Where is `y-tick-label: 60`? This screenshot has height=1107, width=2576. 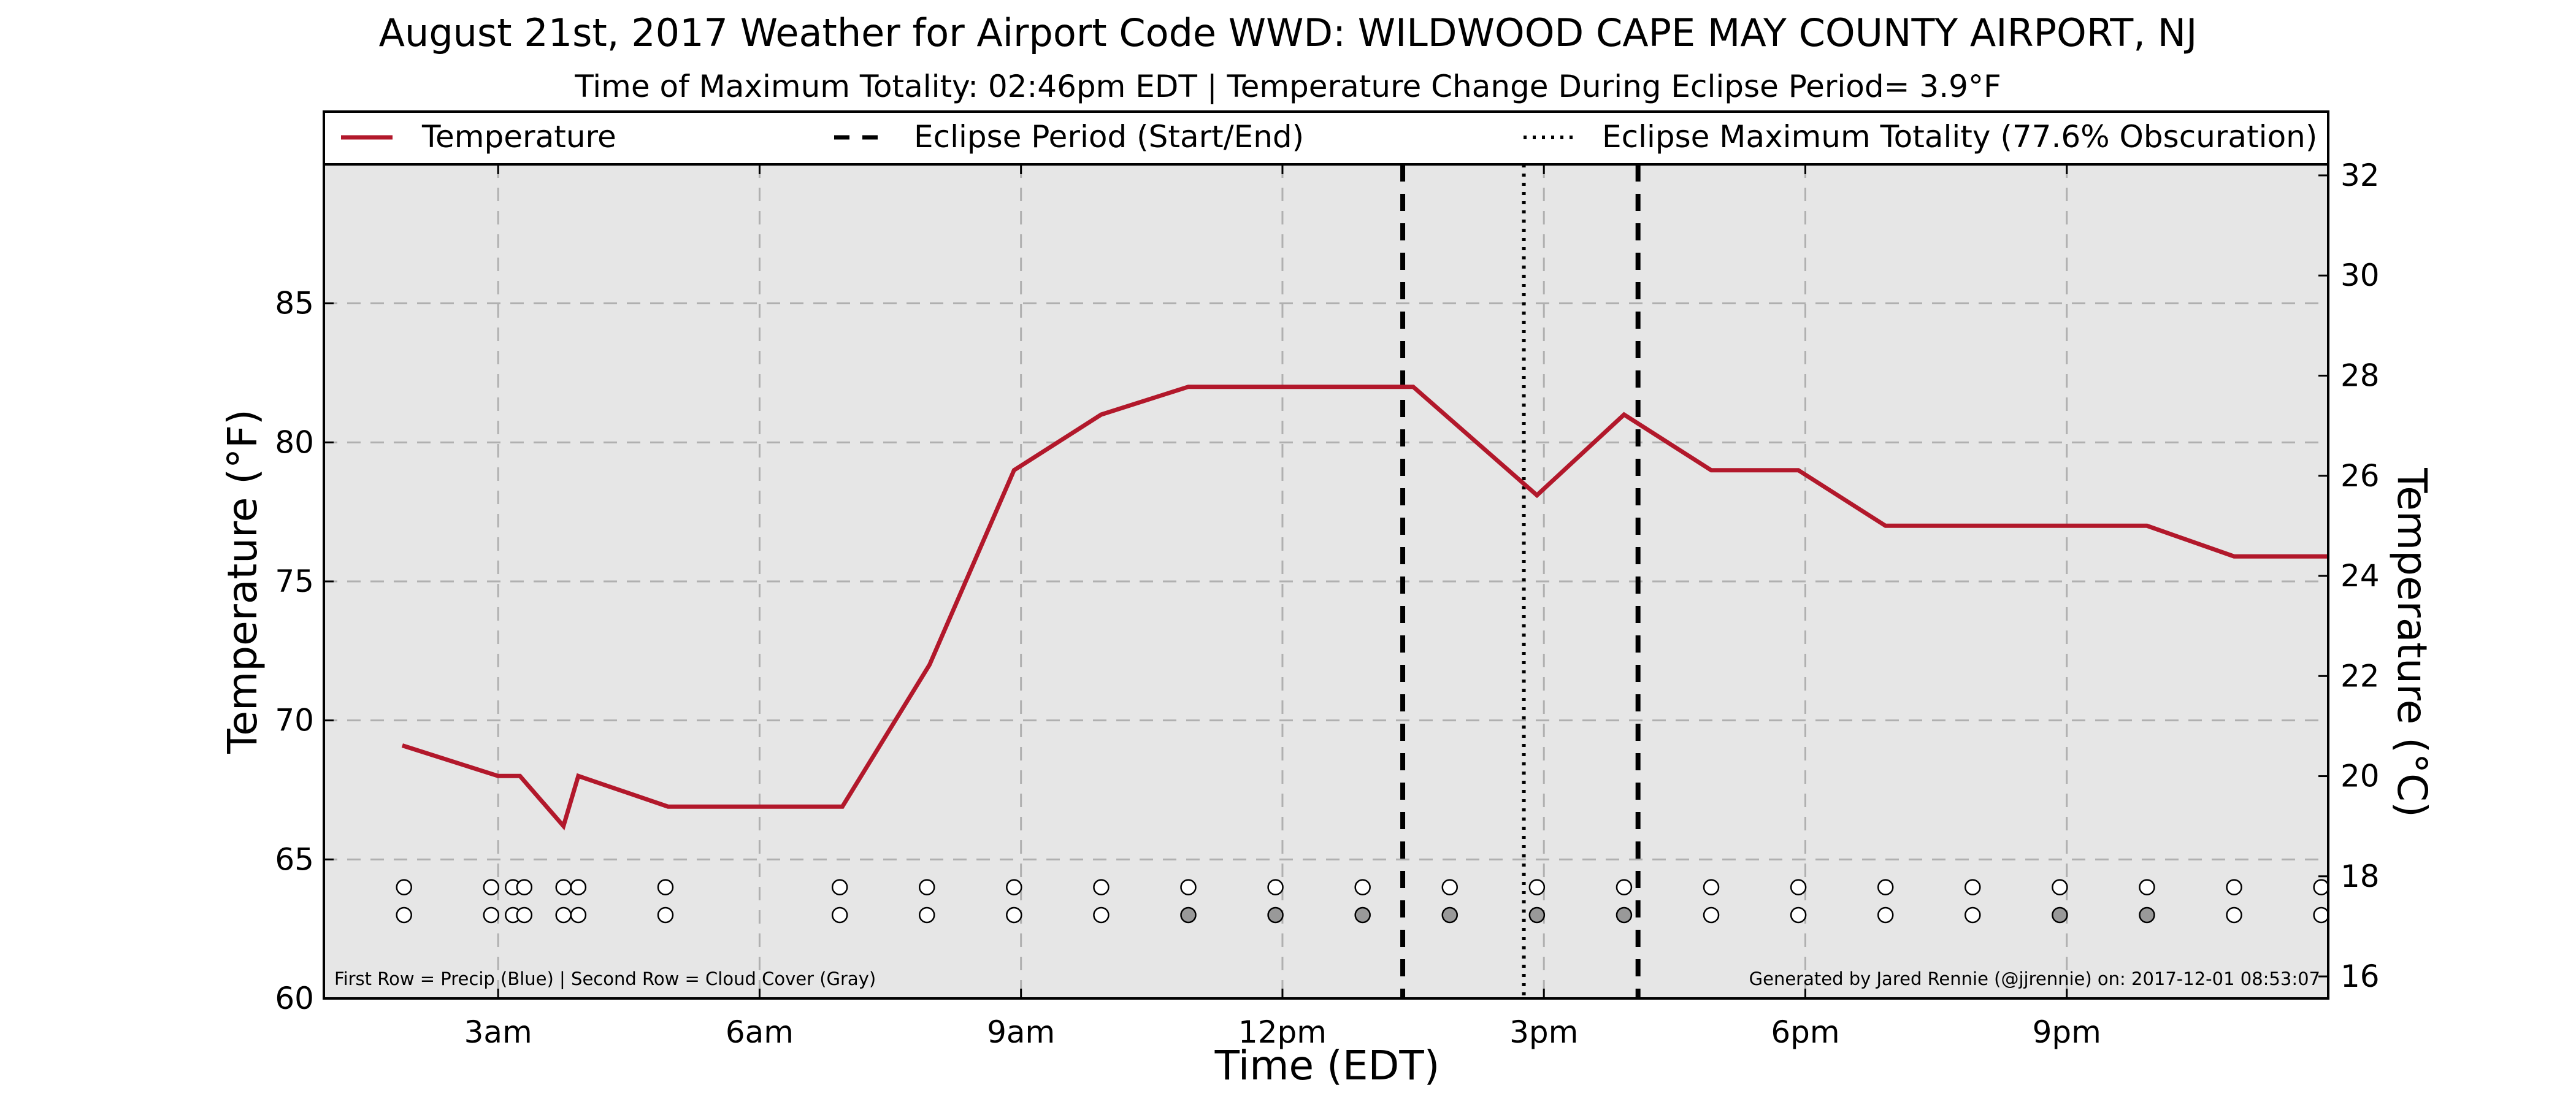 y-tick-label: 60 is located at coordinates (294, 998).